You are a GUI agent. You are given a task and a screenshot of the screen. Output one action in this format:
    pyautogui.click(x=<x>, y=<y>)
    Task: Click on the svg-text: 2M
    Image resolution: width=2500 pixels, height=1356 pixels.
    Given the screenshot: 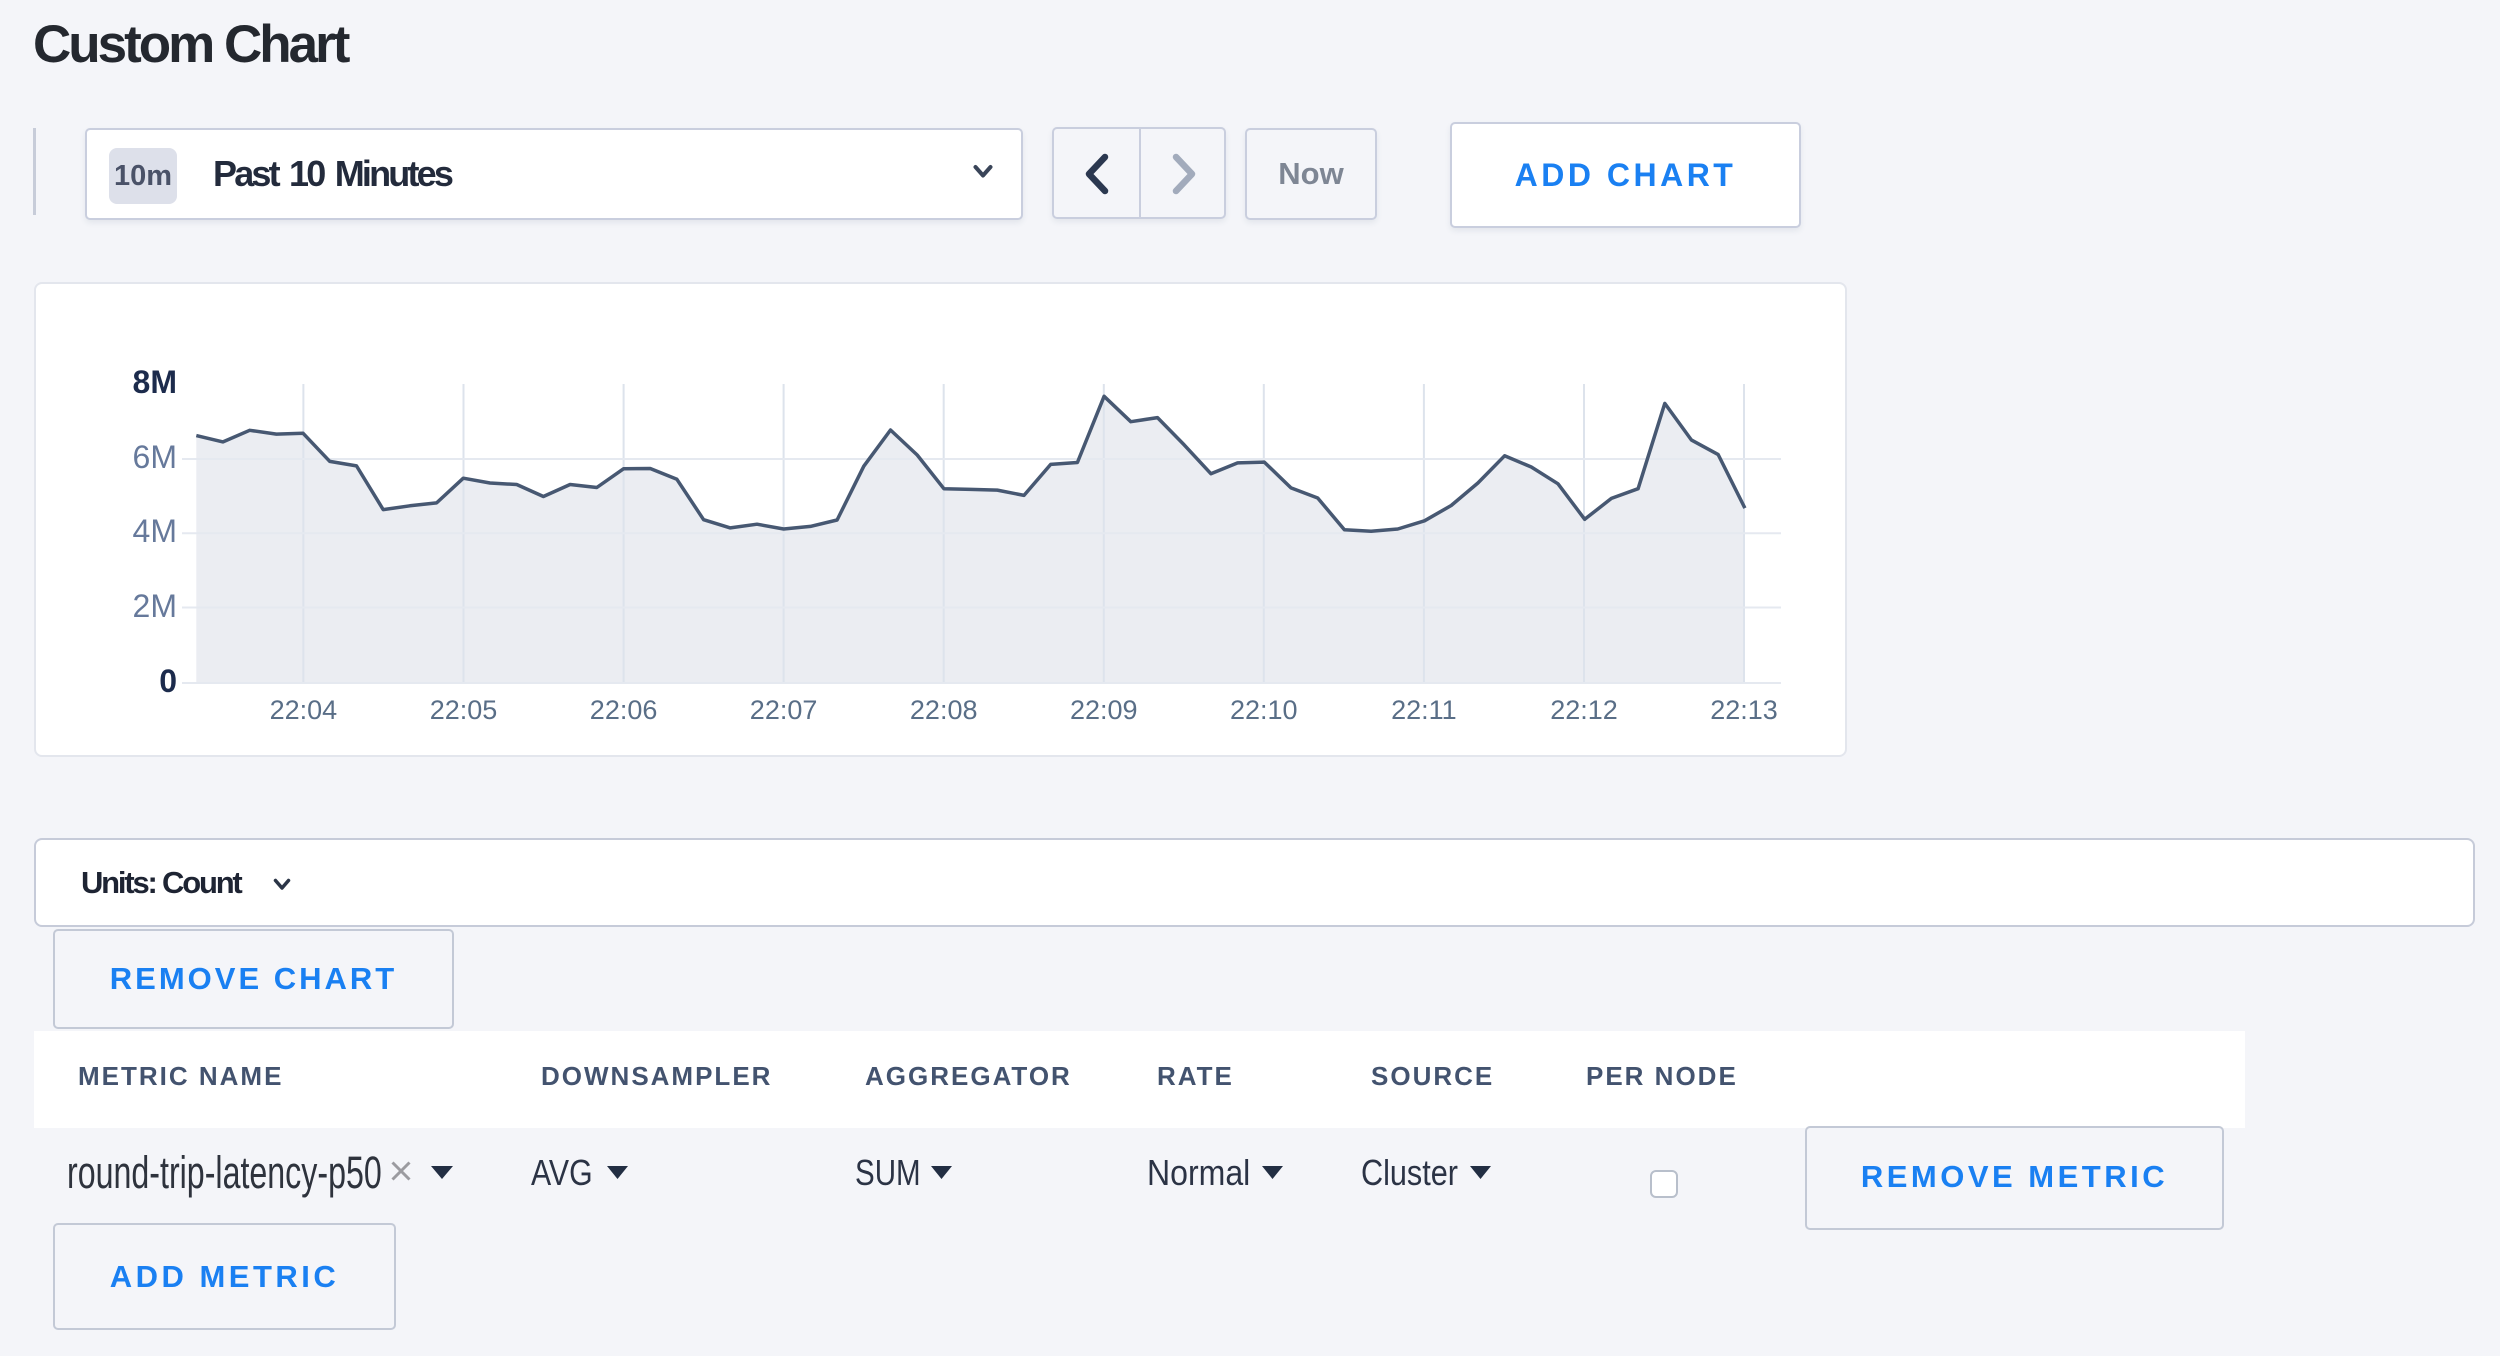 What is the action you would take?
    pyautogui.click(x=155, y=606)
    